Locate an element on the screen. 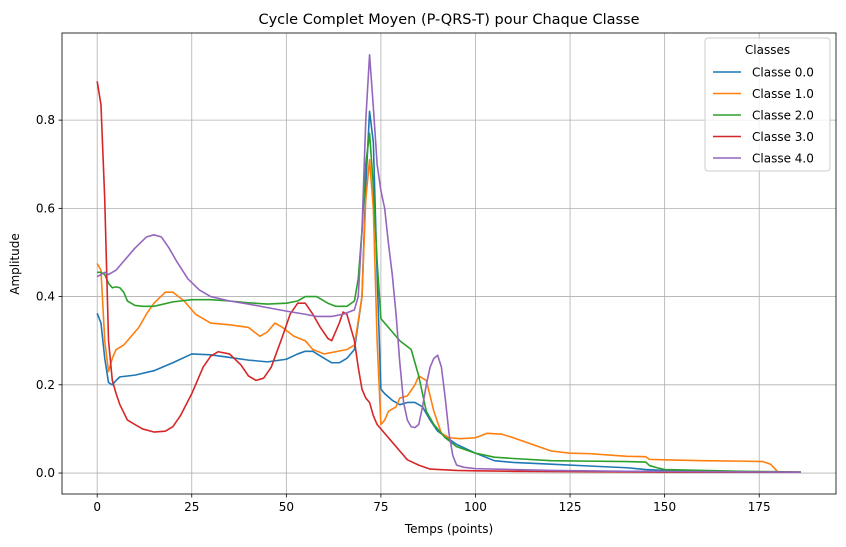 This screenshot has width=846, height=547. y-tick-label: 0.0 is located at coordinates (45, 473).